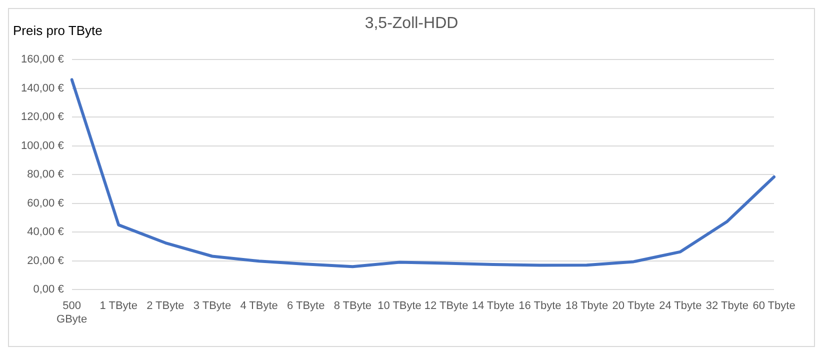 The height and width of the screenshot is (355, 823). What do you see at coordinates (42, 117) in the screenshot?
I see `y-tick-label: 120,00 €` at bounding box center [42, 117].